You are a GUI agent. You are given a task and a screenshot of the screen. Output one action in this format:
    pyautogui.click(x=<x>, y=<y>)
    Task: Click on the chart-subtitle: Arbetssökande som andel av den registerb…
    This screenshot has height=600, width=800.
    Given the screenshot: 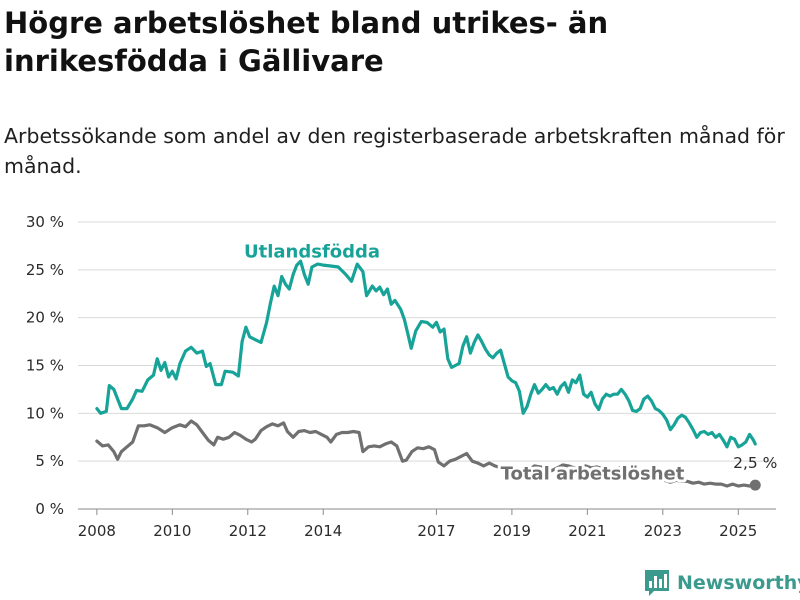 What is the action you would take?
    pyautogui.click(x=394, y=151)
    